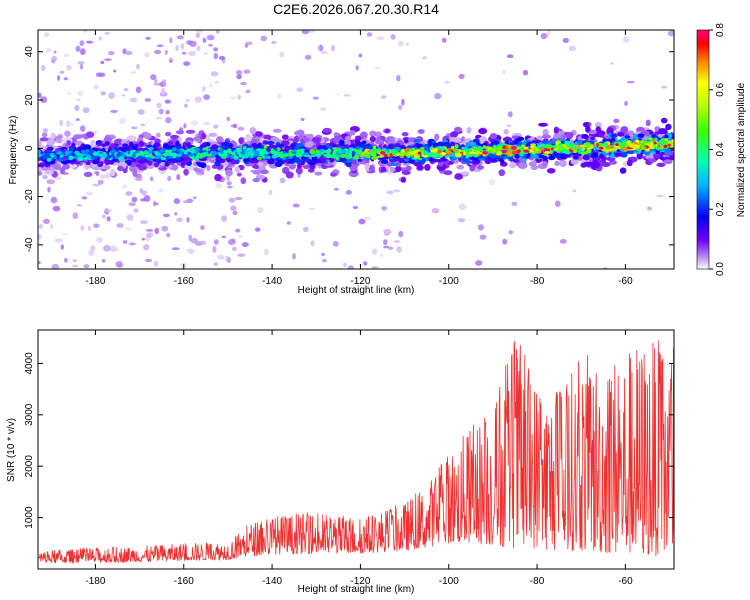 The height and width of the screenshot is (600, 750). What do you see at coordinates (720, 269) in the screenshot?
I see `colorbar-tick-label: 0.0` at bounding box center [720, 269].